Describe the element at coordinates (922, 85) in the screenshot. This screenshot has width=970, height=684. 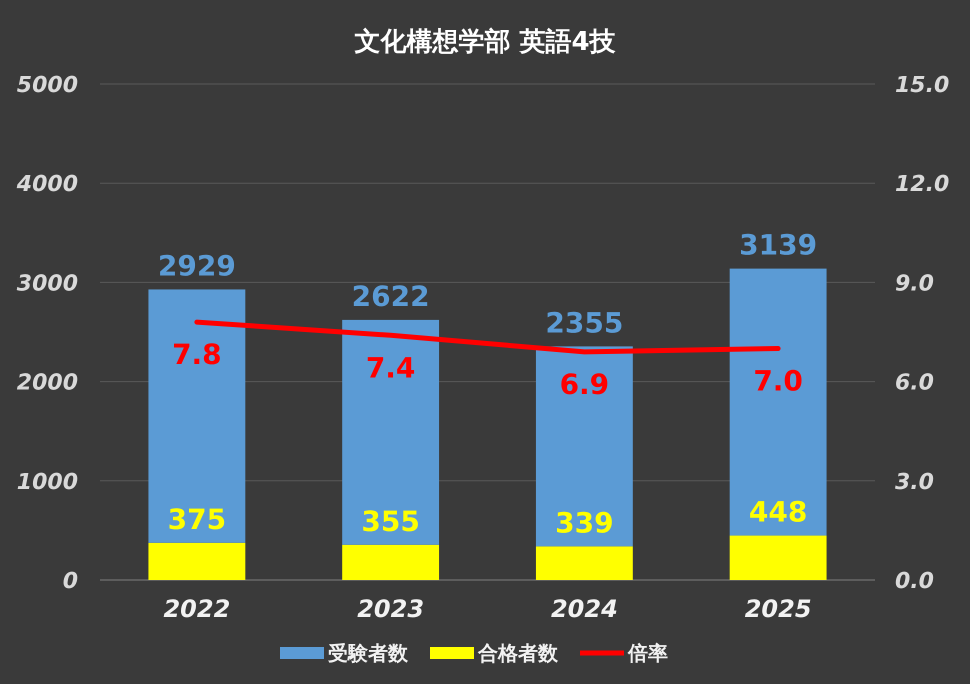
I see `y2-tick-label: 15.0` at that location.